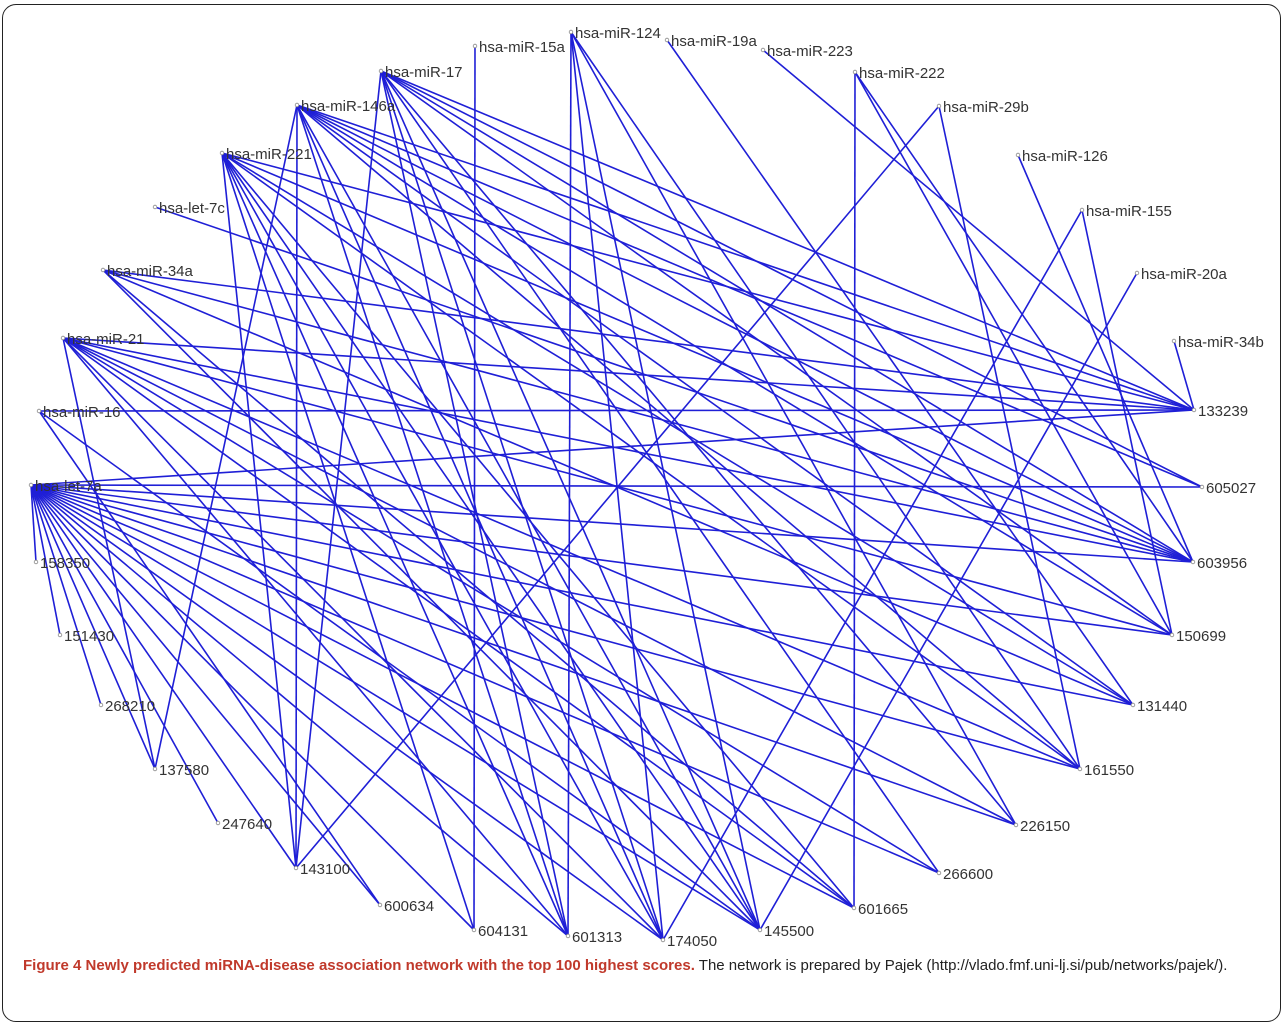  I want to click on node-label-d150699: 150699, so click(1201, 636).